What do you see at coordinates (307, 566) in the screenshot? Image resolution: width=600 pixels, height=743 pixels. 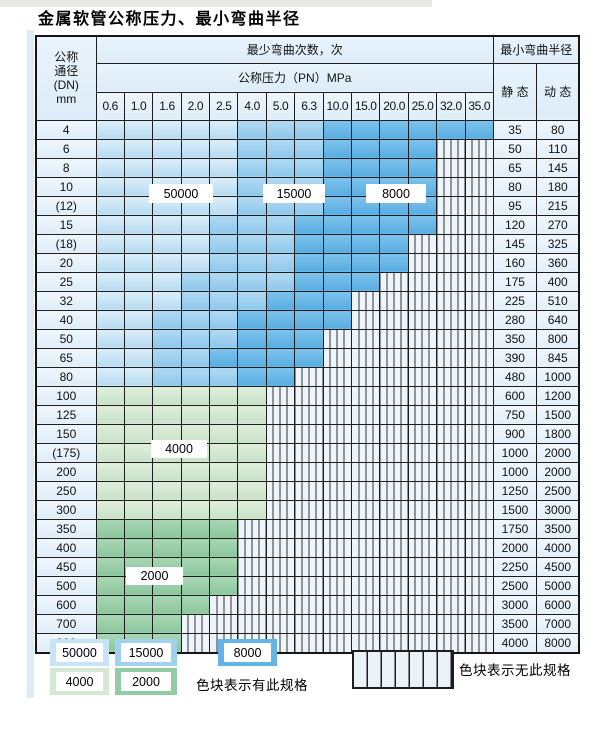 I see `table-row: 450 2250 4500` at bounding box center [307, 566].